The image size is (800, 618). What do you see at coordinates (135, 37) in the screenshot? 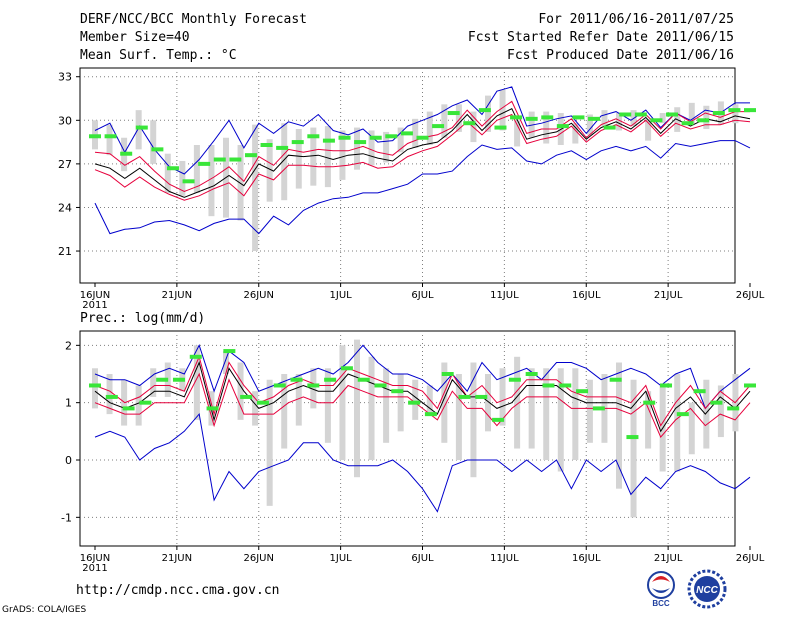
I see `member-size: Member Size=40` at bounding box center [135, 37].